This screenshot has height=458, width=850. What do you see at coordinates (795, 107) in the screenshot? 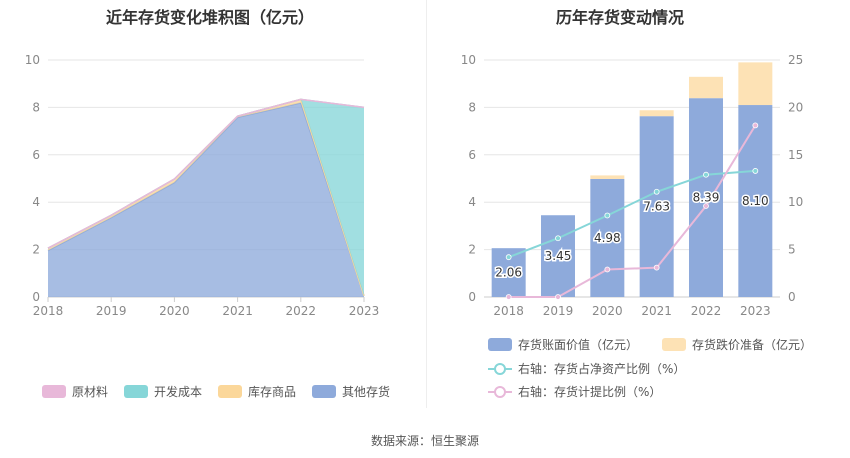
I see `y2-tick-label: 20` at bounding box center [795, 107].